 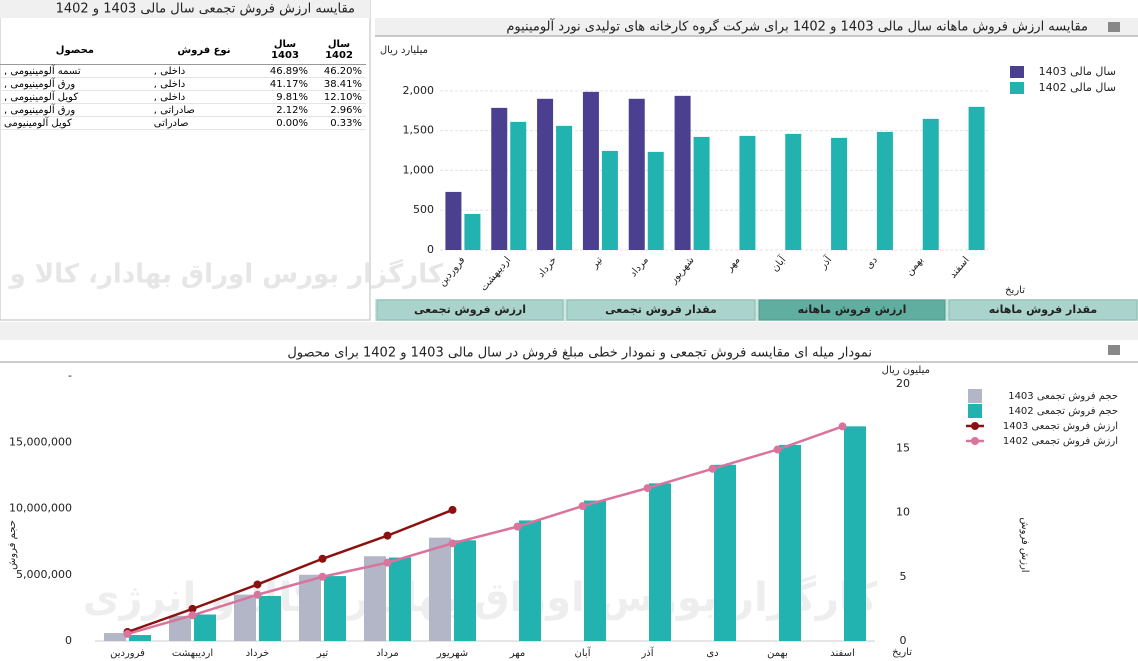 I want to click on y2-tick-label: 10, so click(x=903, y=512).